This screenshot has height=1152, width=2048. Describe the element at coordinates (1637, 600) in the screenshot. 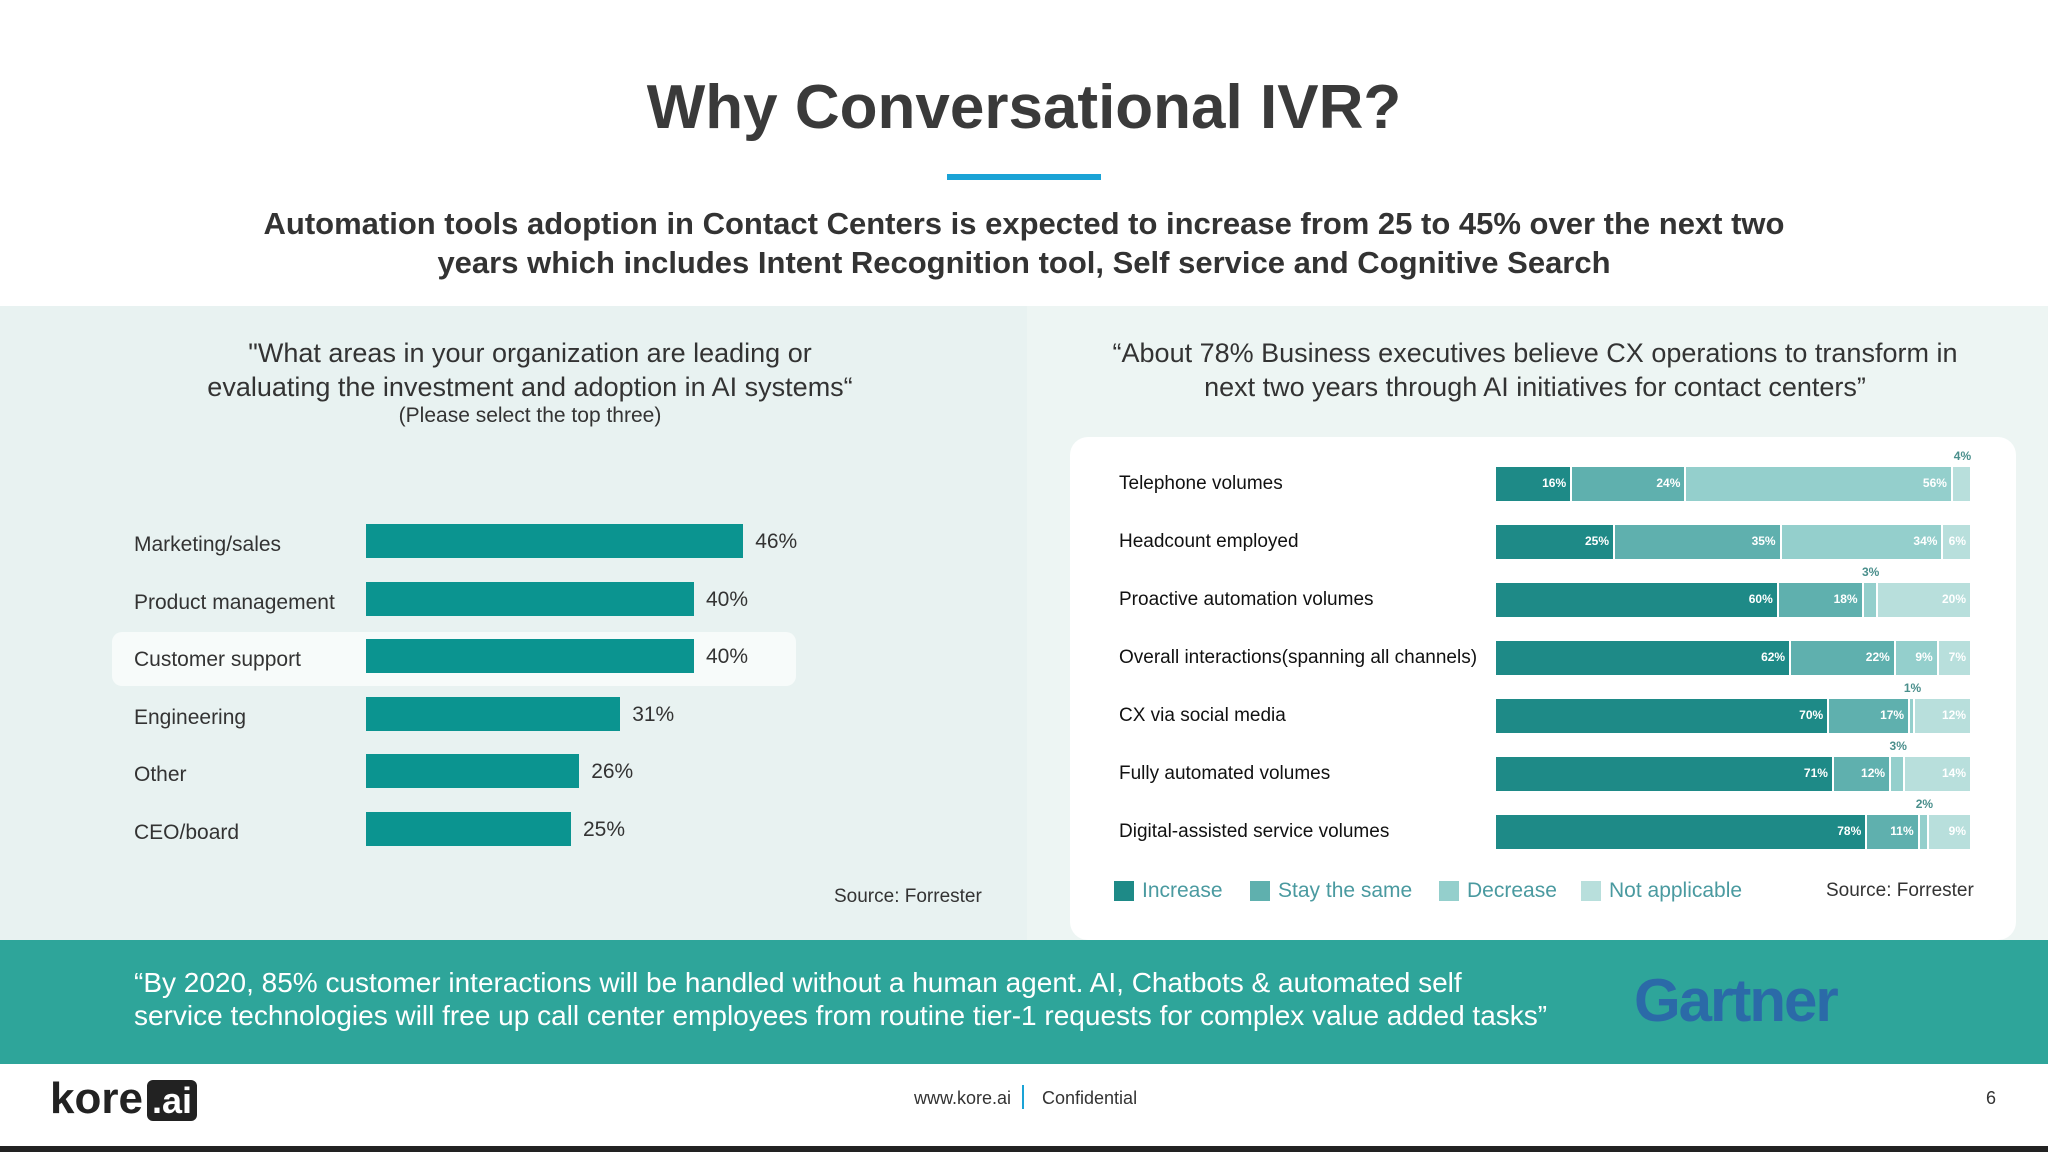

I see `segment-increase-proactive-automation-volumes` at that location.